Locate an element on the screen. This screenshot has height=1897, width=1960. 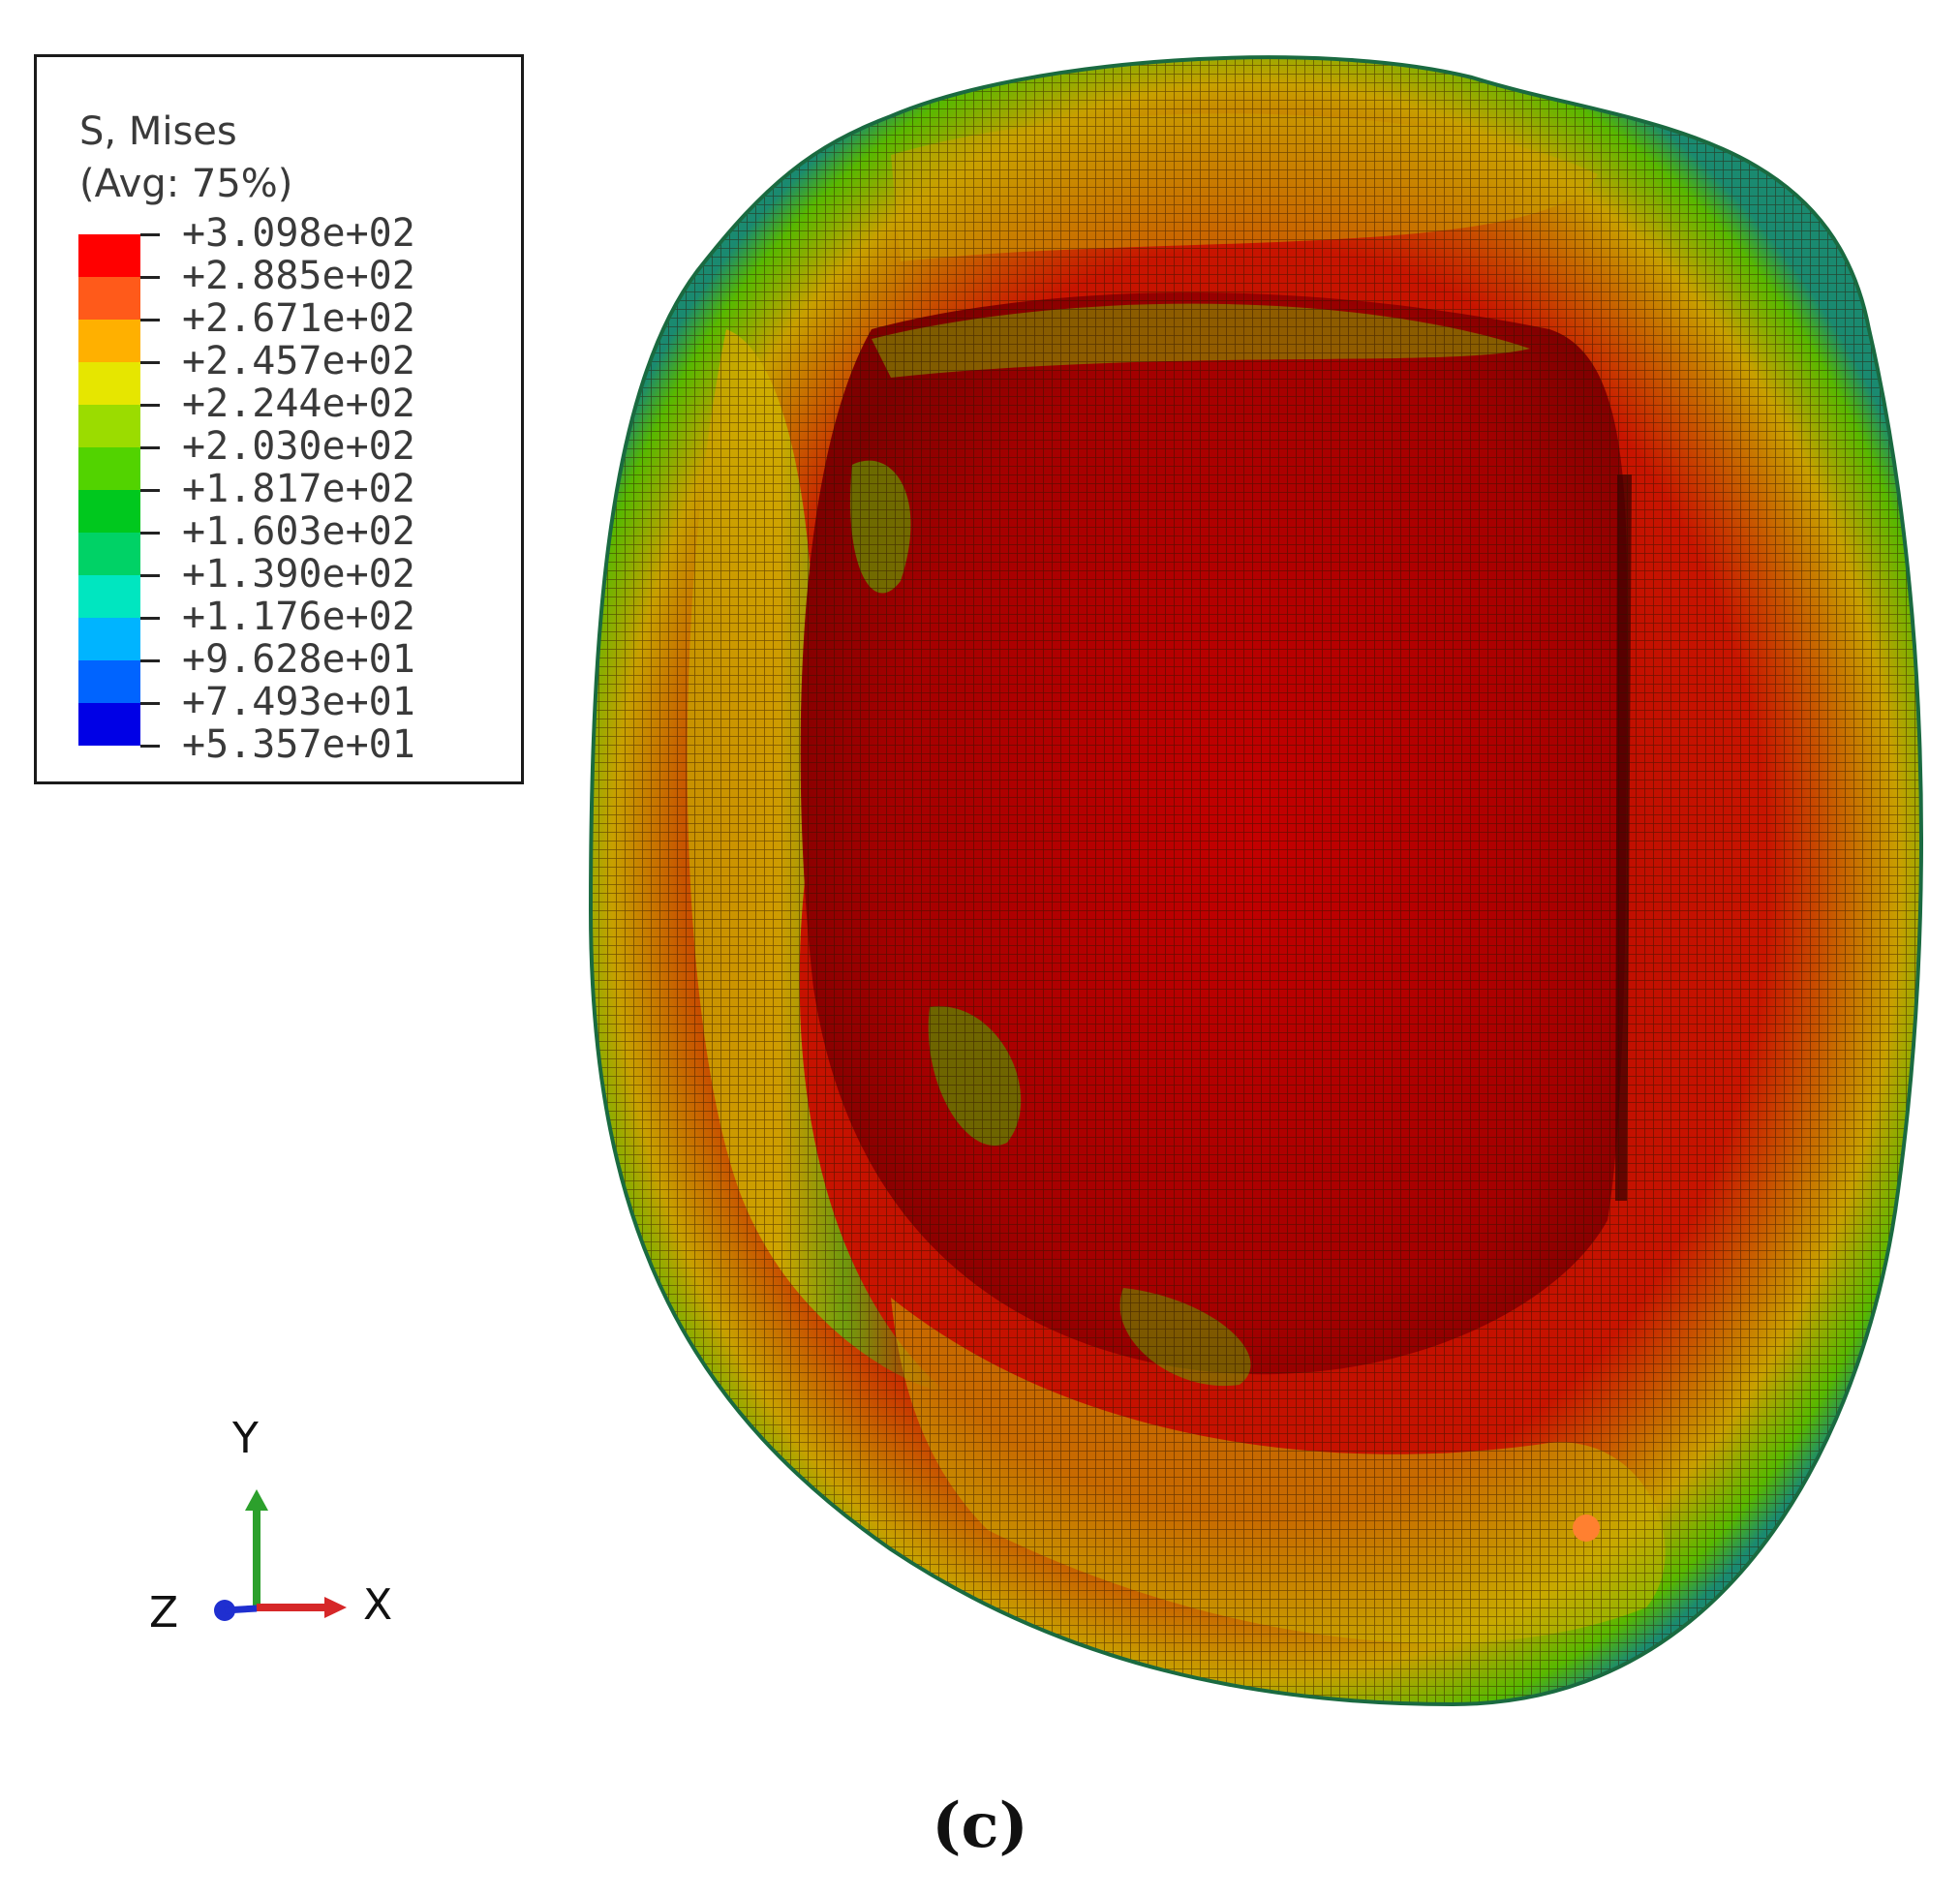
figure-caption: (c) is located at coordinates (980, 1826).